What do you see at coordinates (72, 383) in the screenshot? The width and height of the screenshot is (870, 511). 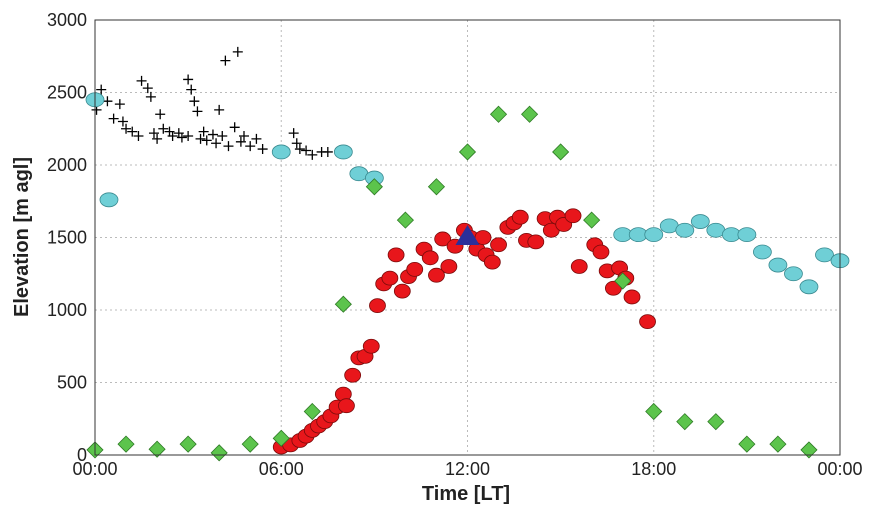 I see `y-tick-label: 500` at bounding box center [72, 383].